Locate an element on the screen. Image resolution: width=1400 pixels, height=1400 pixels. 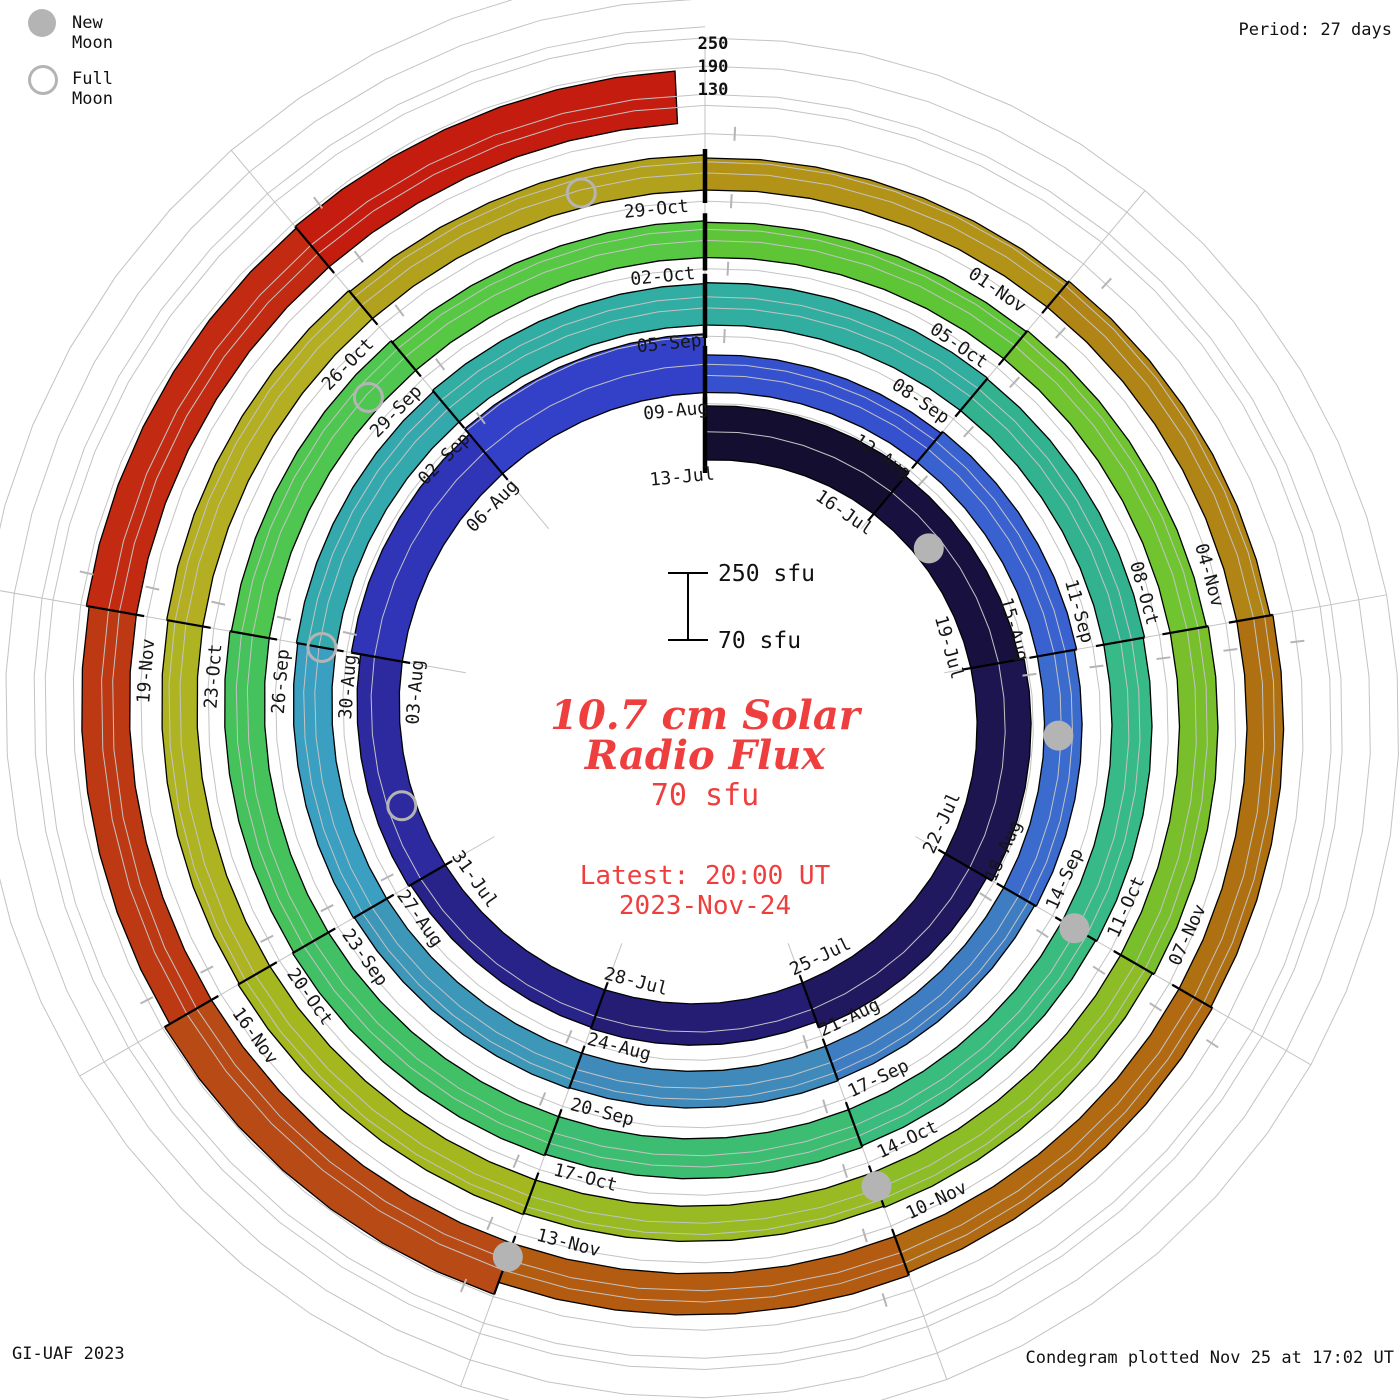
flux-scale-bar: 250 sfu 70 sfu is located at coordinates (741, 607).